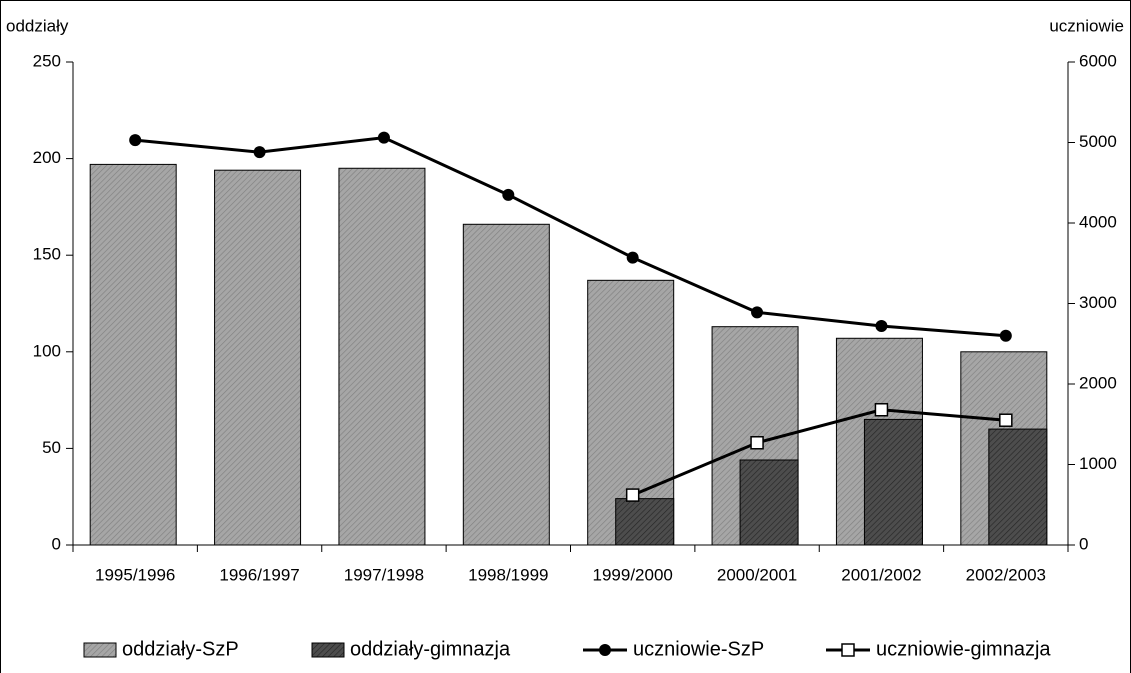 The width and height of the screenshot is (1131, 673). I want to click on y-tick-label: 100, so click(47, 350).